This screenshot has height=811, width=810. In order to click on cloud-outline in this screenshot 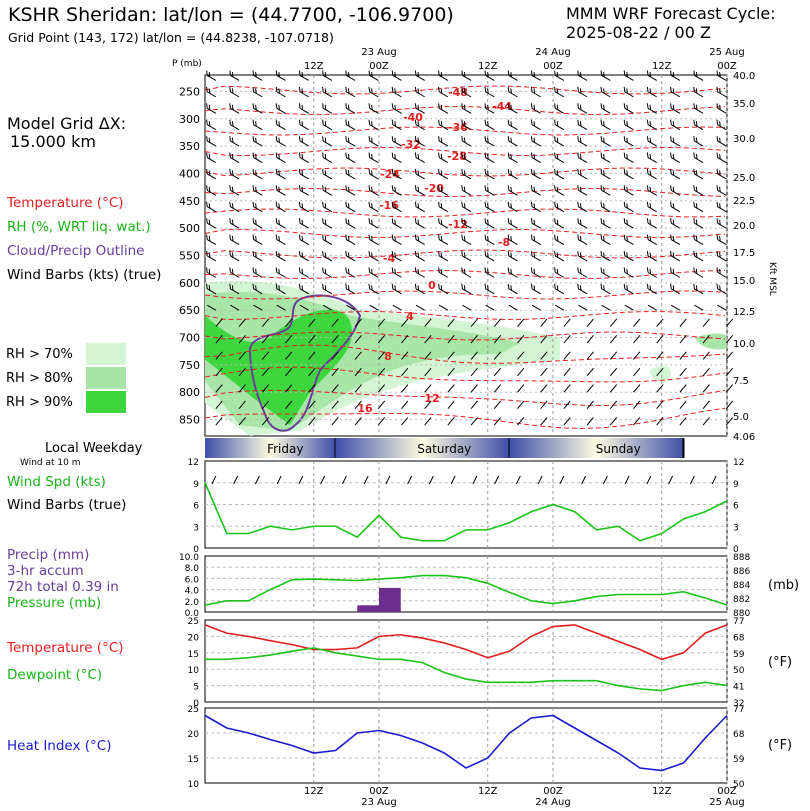, I will do `click(305, 363)`.